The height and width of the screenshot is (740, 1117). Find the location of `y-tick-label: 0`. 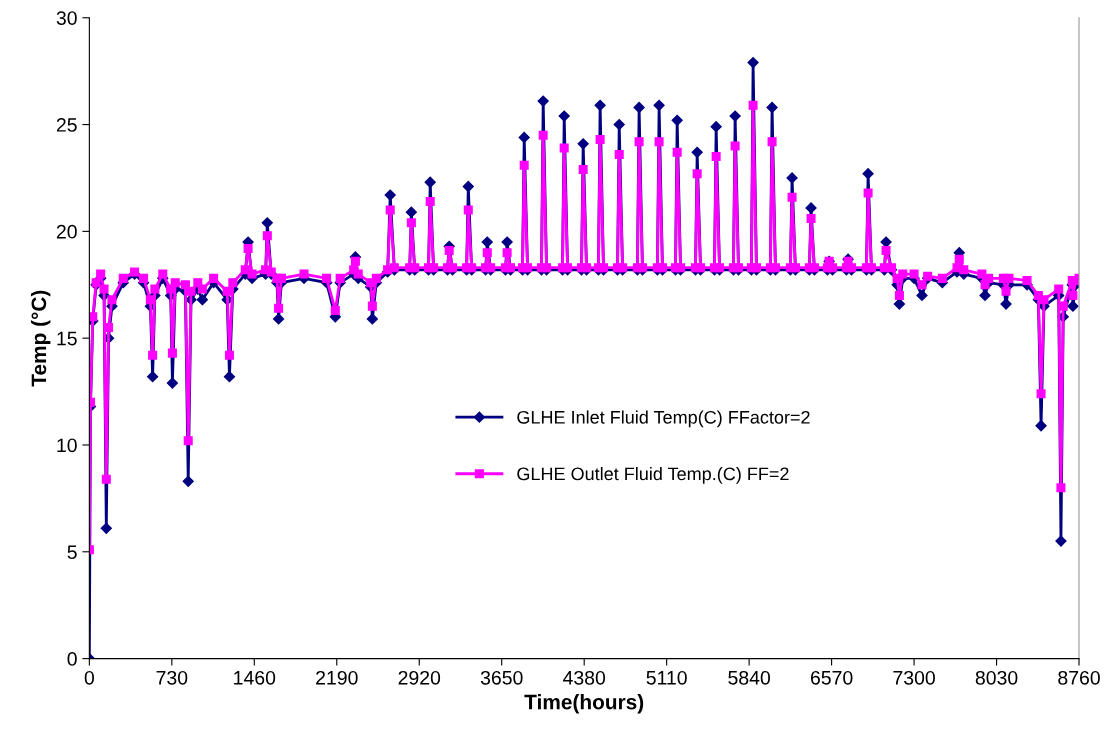

y-tick-label: 0 is located at coordinates (72, 659).